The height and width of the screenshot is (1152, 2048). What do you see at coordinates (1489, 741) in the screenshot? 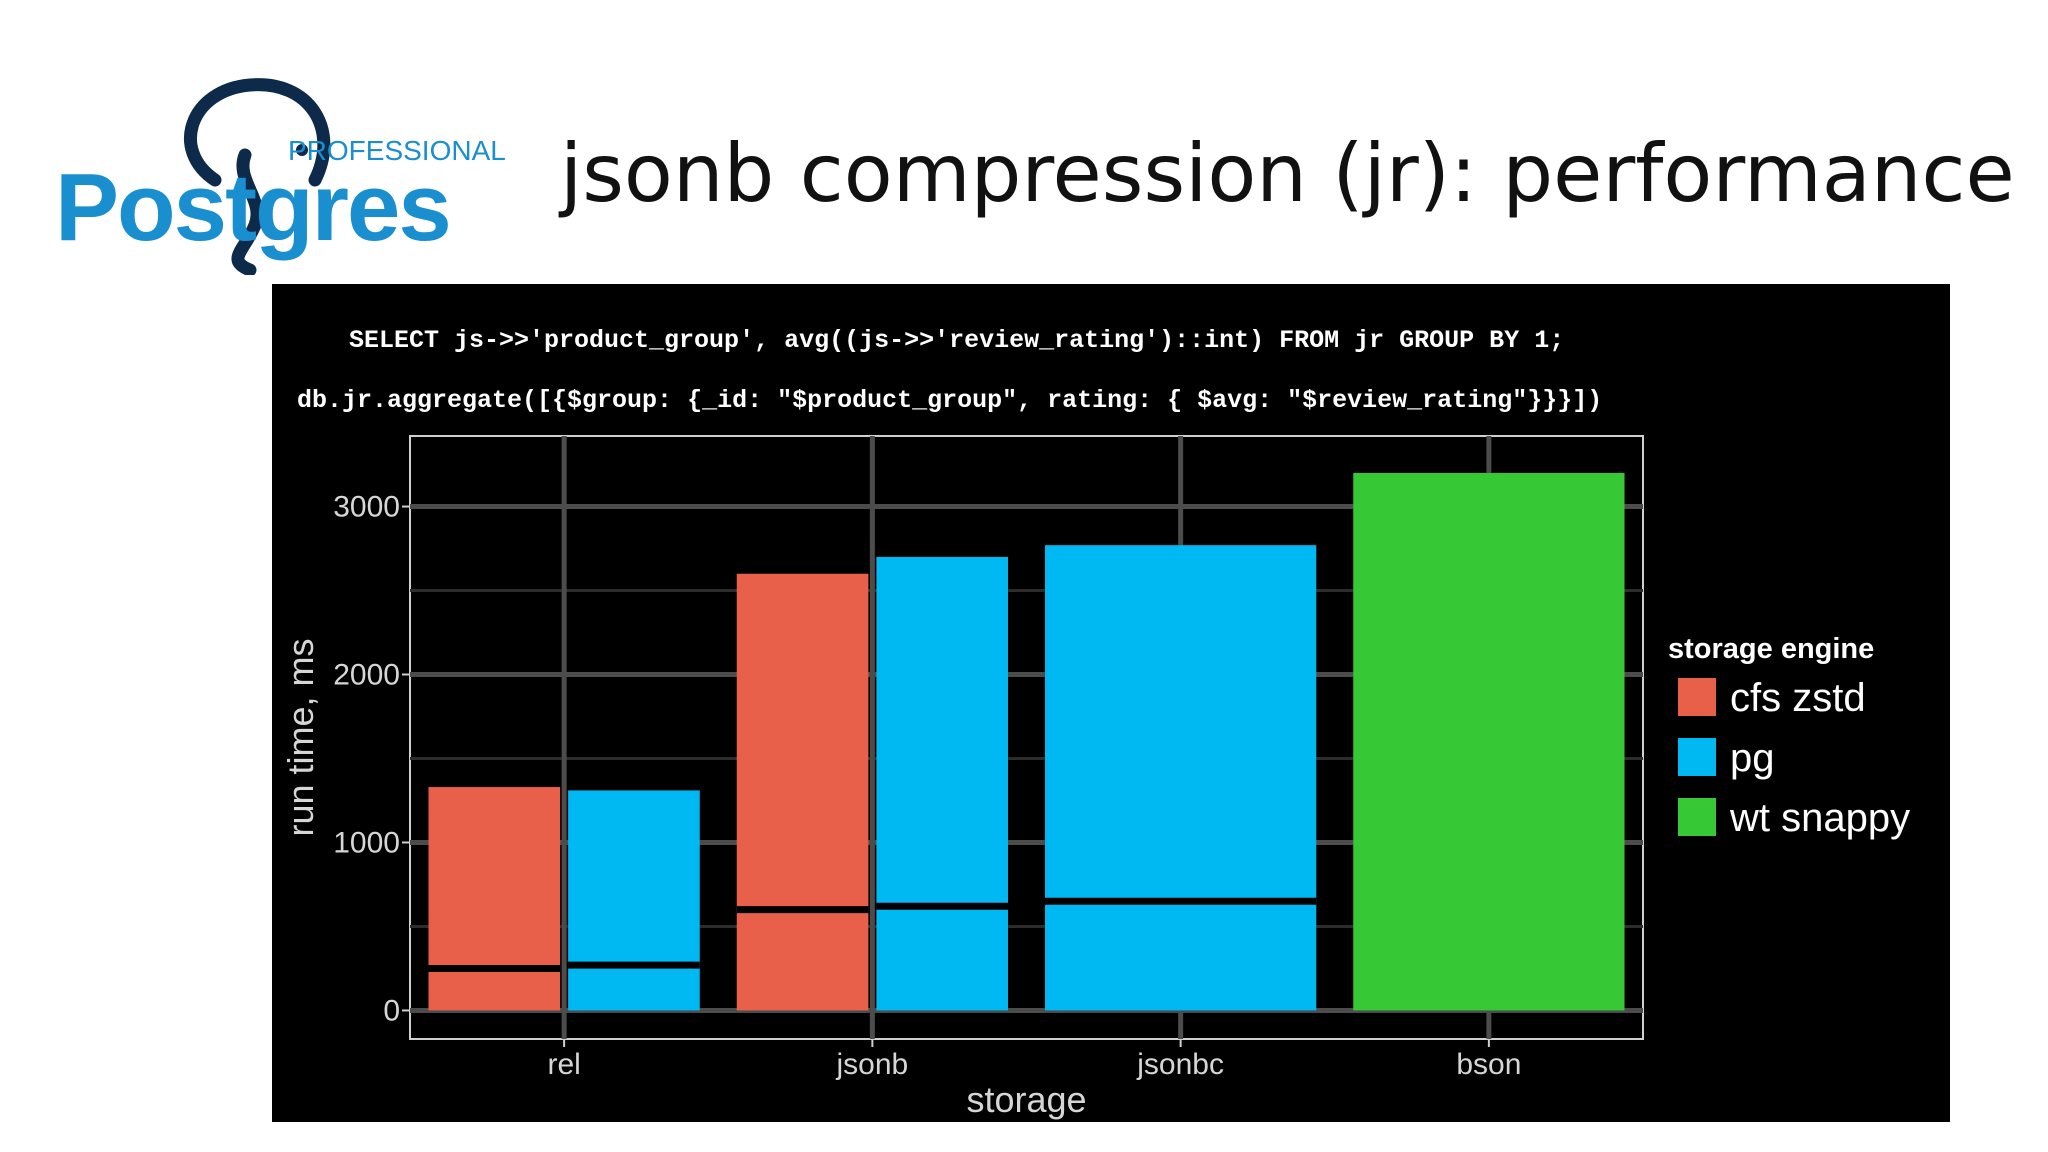
I see `bar-wt-snappy-bson` at bounding box center [1489, 741].